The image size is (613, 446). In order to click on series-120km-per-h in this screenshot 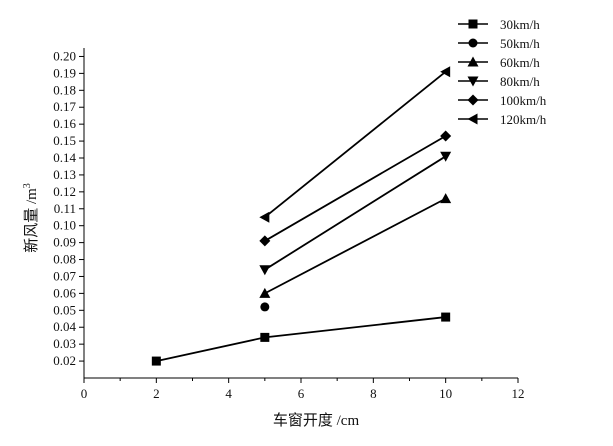, I will do `click(355, 144)`.